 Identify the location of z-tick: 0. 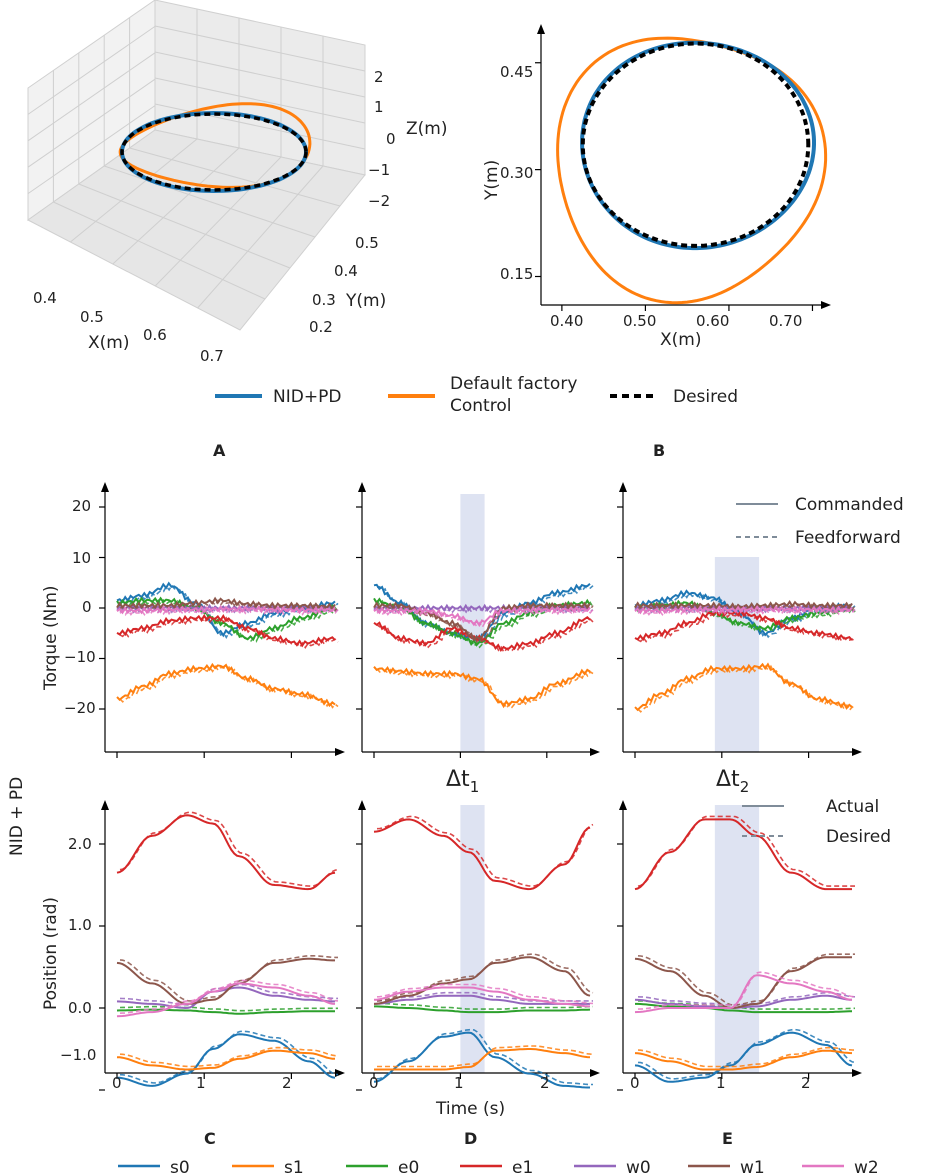
(391, 139).